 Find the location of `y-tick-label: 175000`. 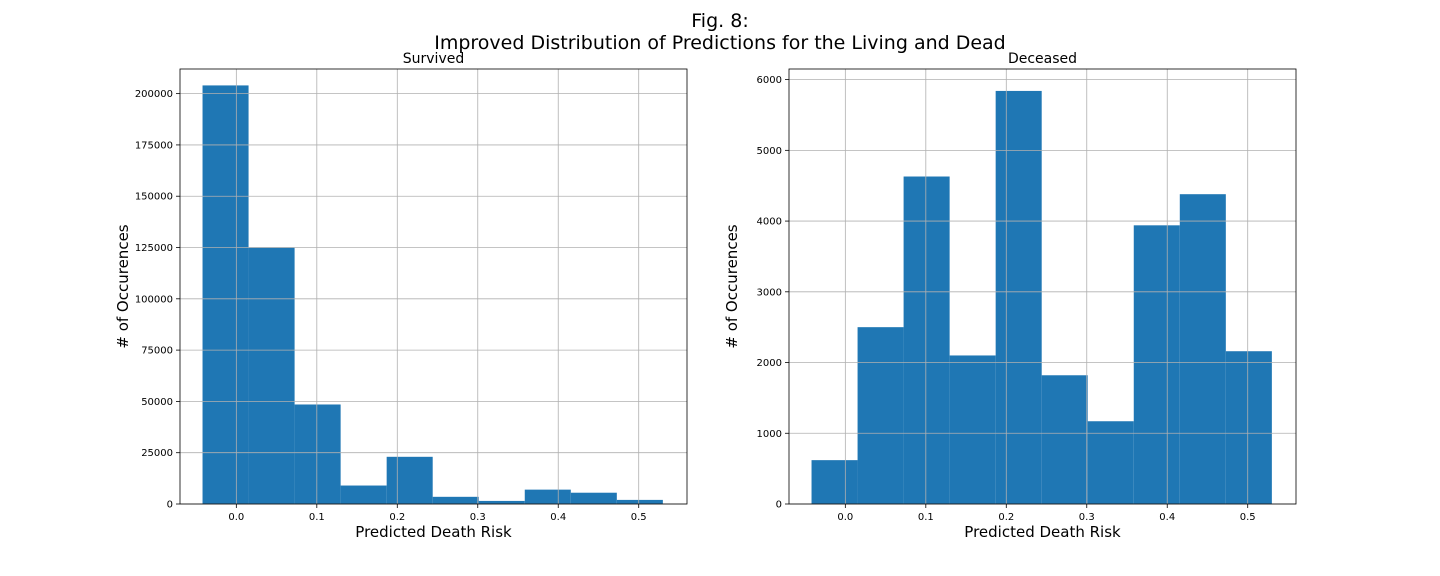

y-tick-label: 175000 is located at coordinates (154, 145).